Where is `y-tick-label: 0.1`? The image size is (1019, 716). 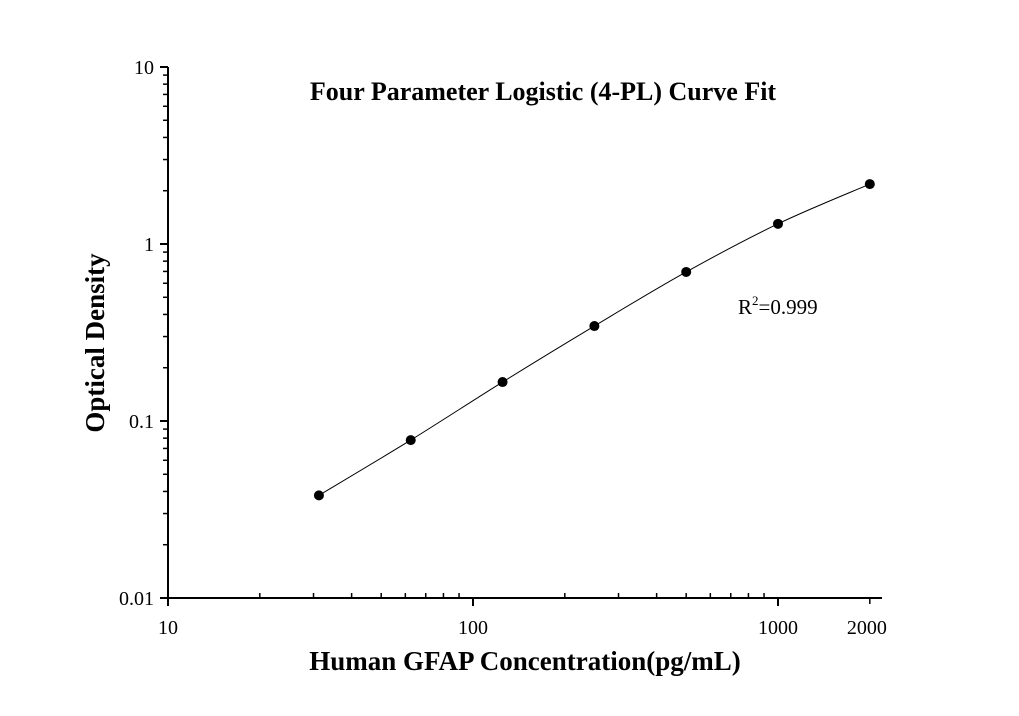
y-tick-label: 0.1 is located at coordinates (141, 422).